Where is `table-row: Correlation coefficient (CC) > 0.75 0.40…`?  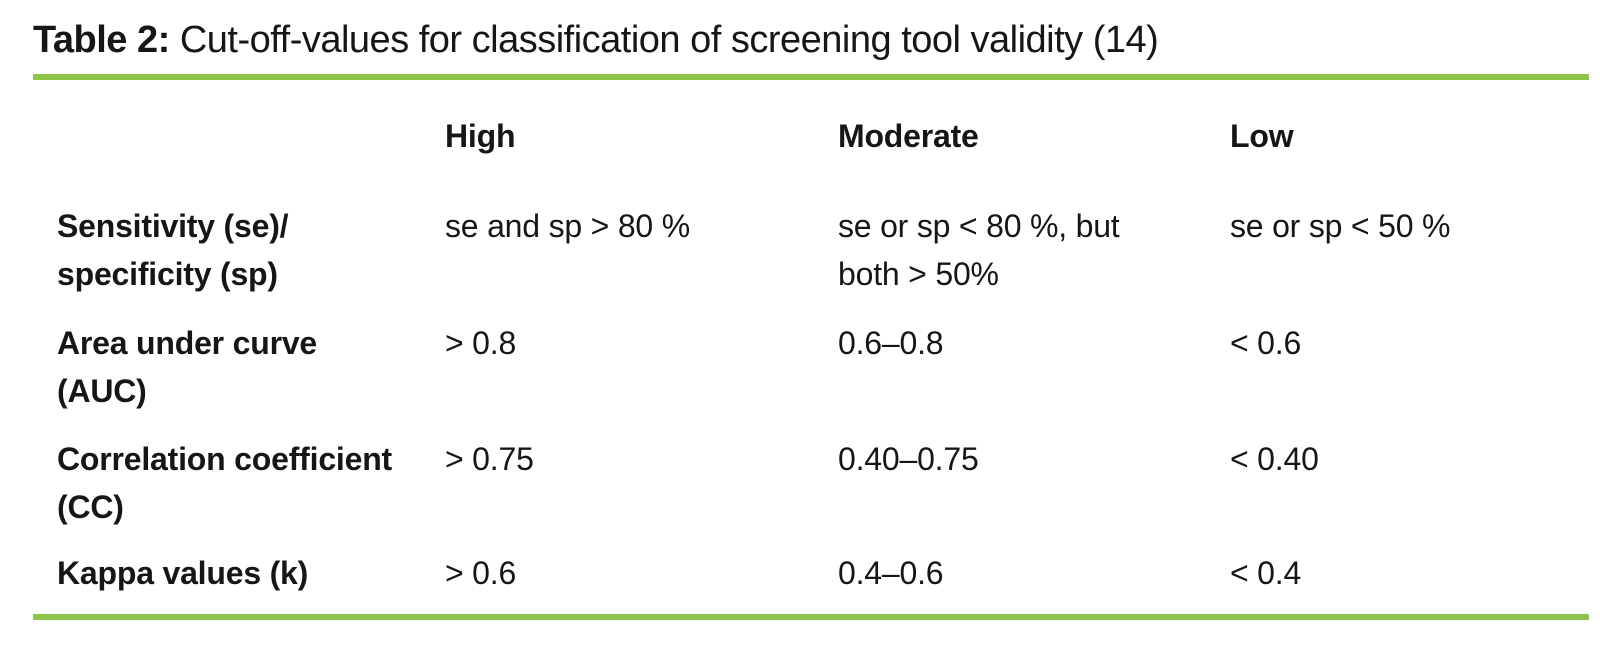 table-row: Correlation coefficient (CC) > 0.75 0.40… is located at coordinates (822, 483).